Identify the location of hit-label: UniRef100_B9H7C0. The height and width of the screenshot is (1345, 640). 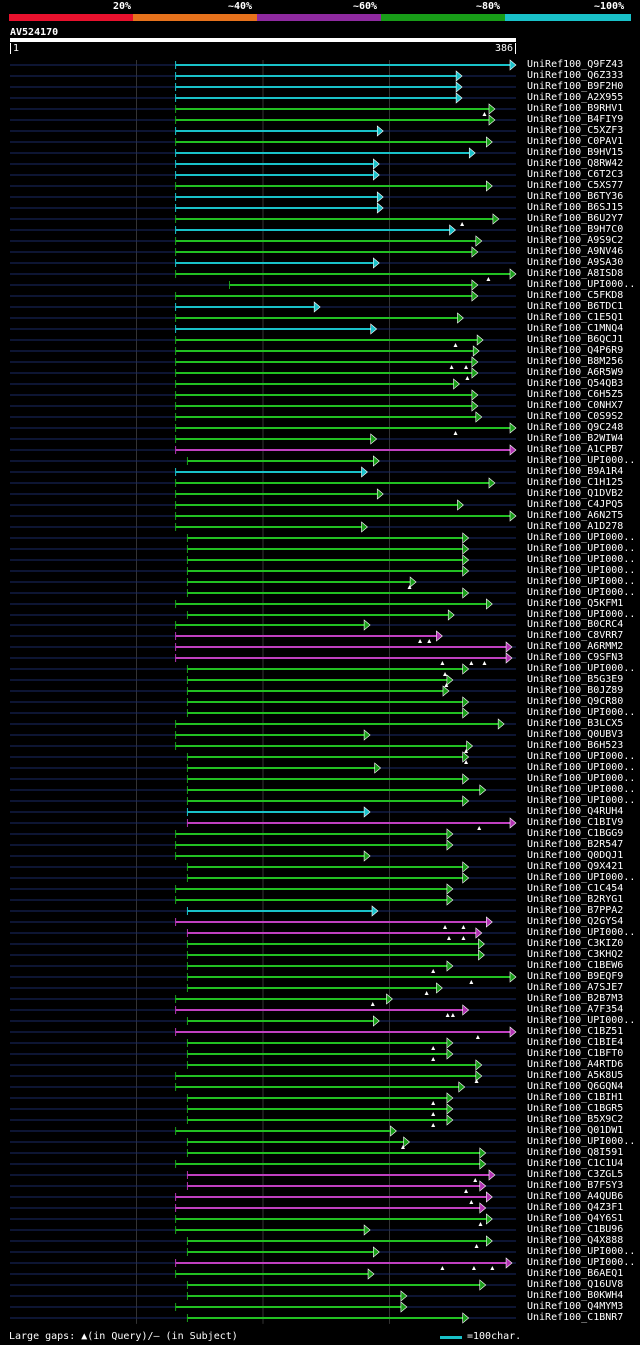
(575, 229).